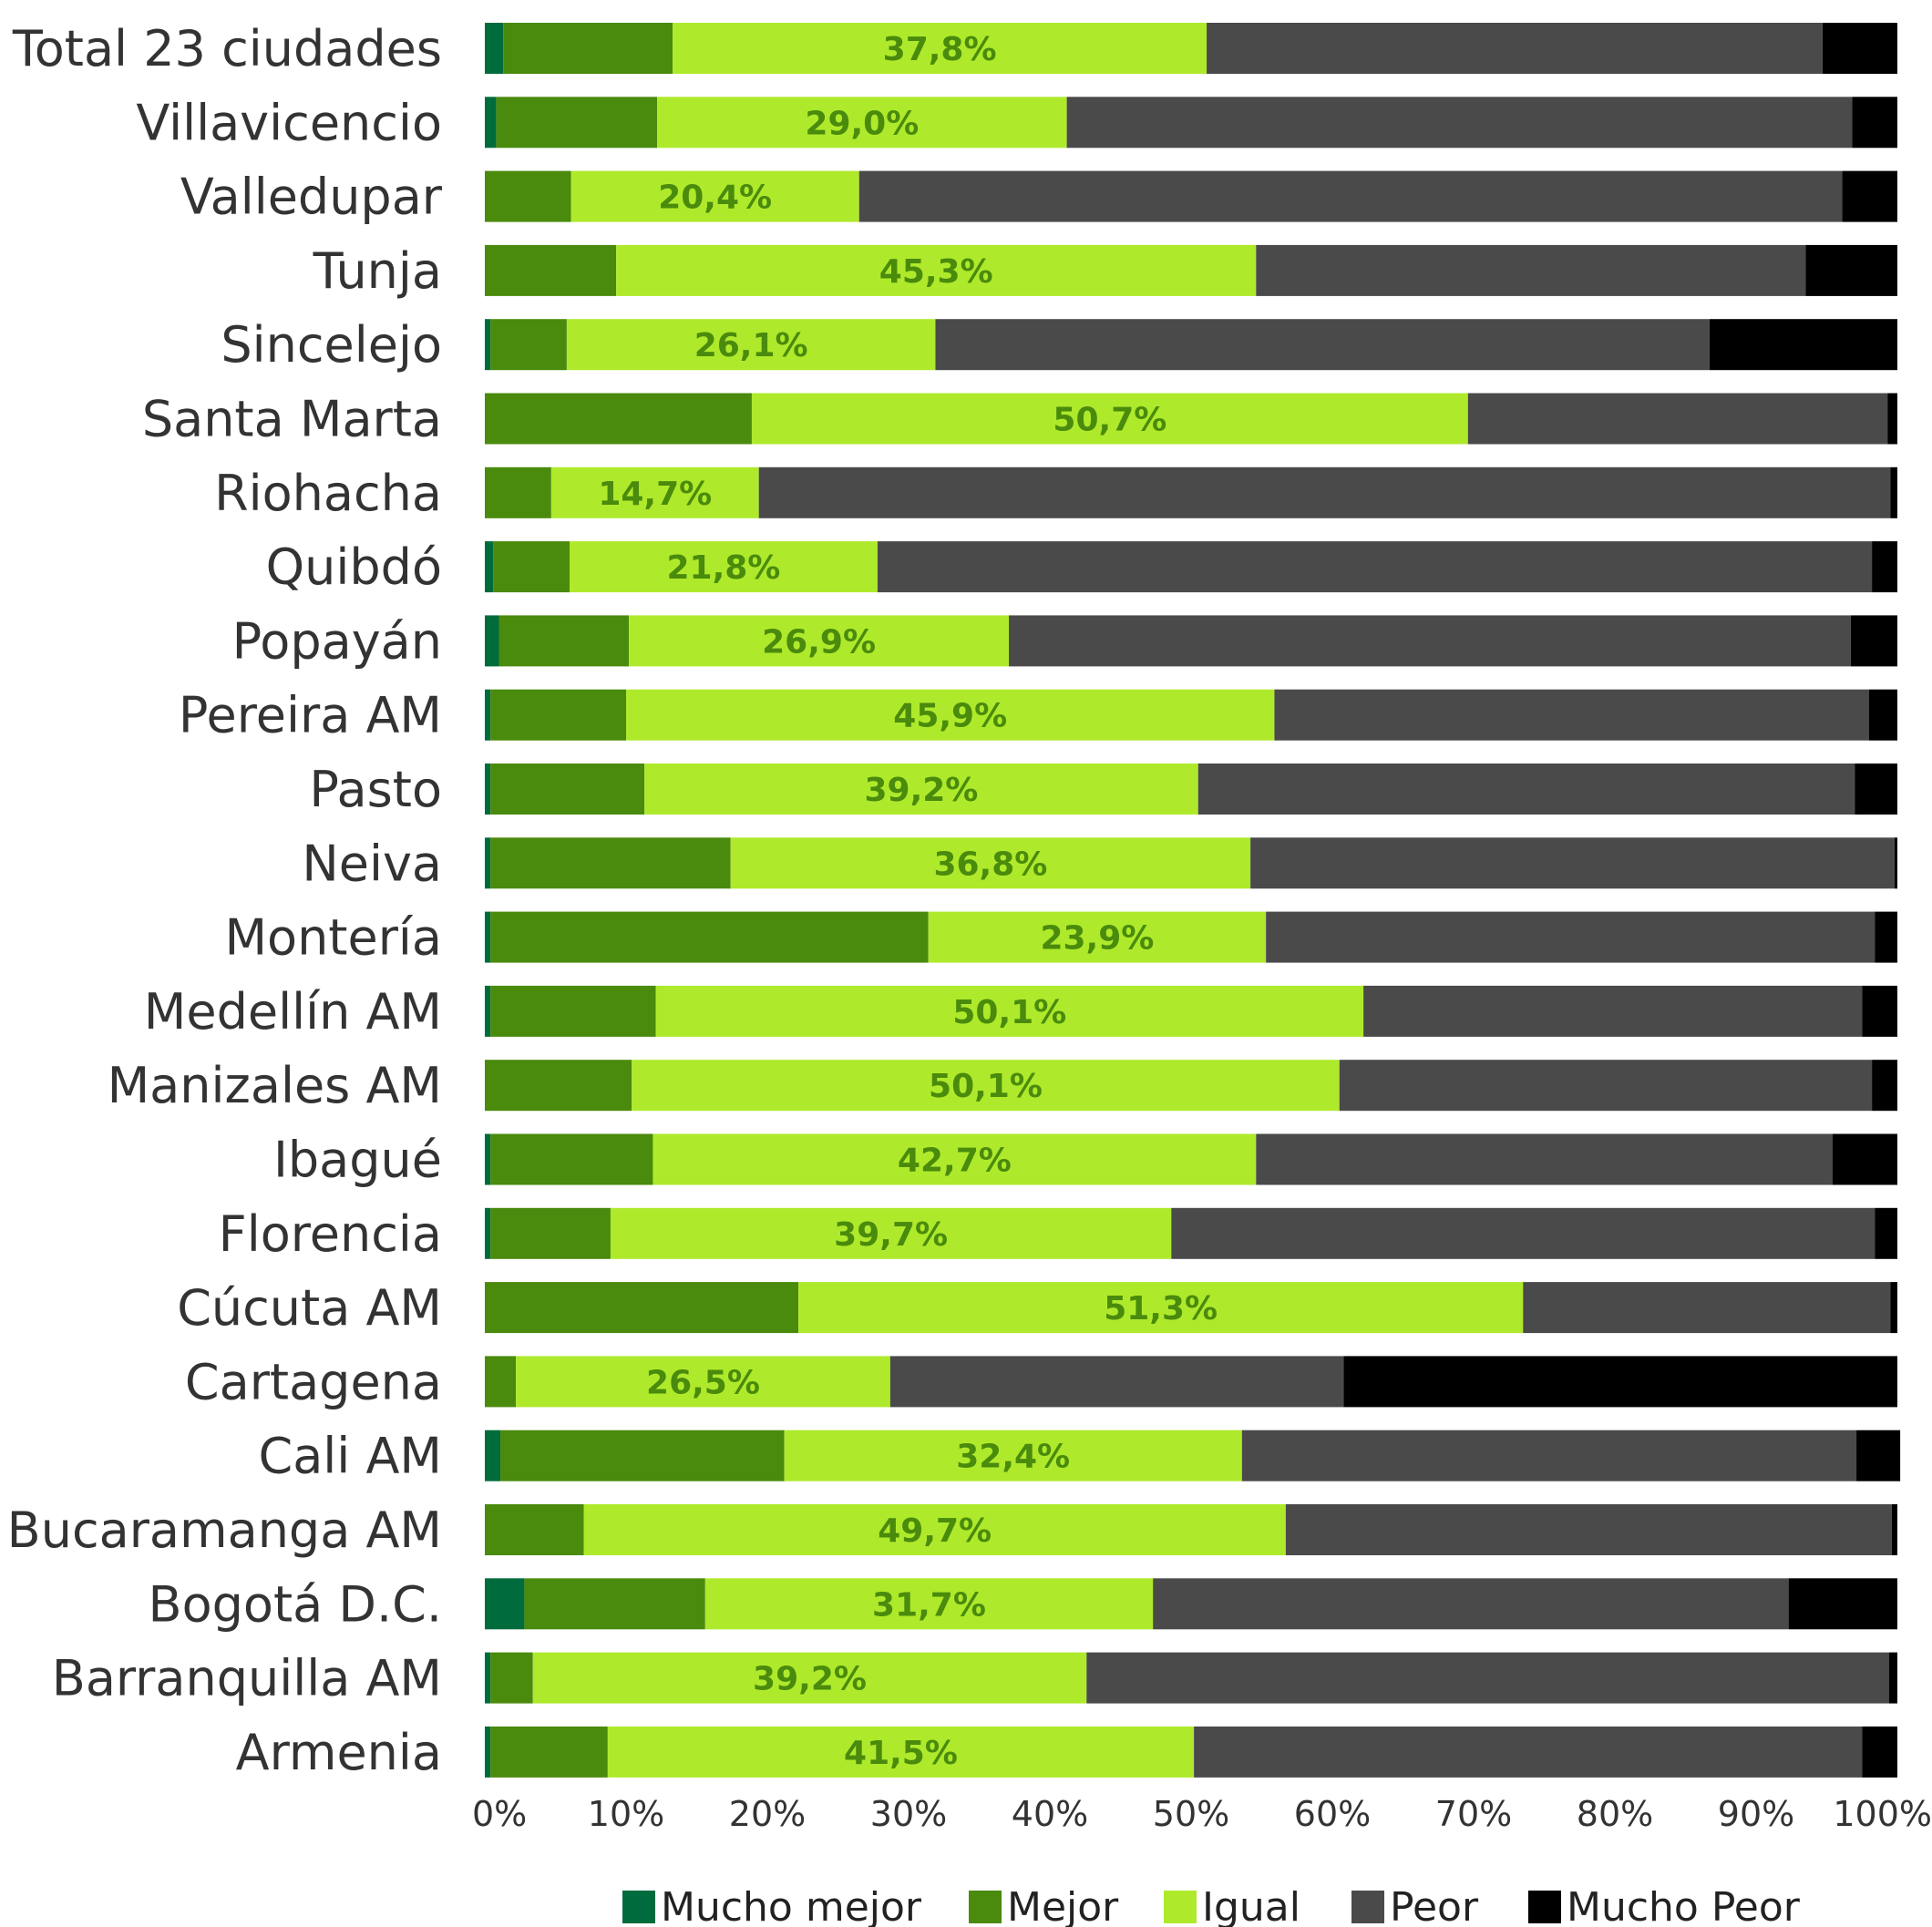 The image size is (1932, 1927). Describe the element at coordinates (955, 1162) in the screenshot. I see `data-label: 42,7%` at that location.